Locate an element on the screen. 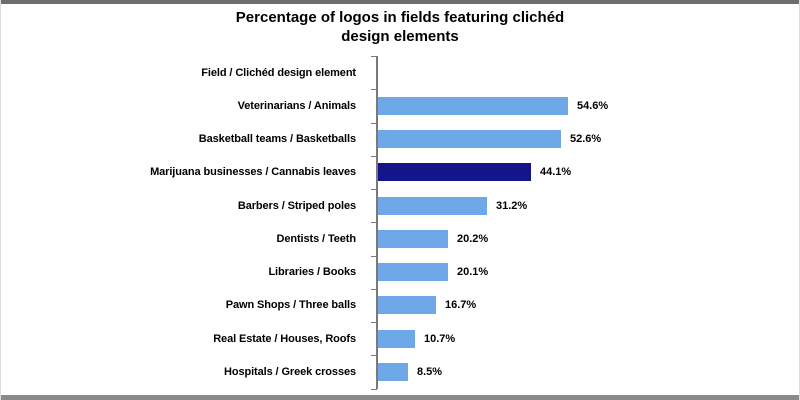 This screenshot has width=800, height=400. bottom-border-strip is located at coordinates (400, 397).